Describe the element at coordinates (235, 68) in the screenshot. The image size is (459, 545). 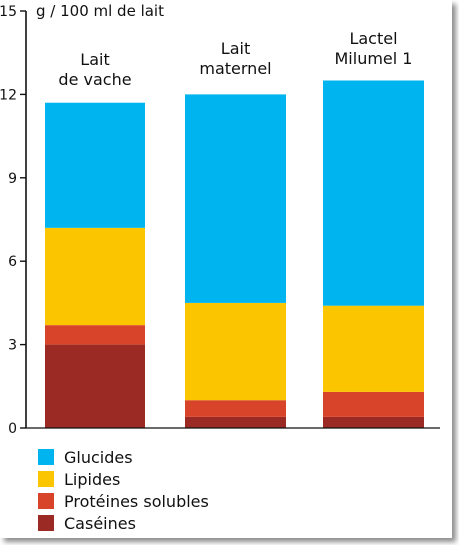
I see `category-label: maternel` at that location.